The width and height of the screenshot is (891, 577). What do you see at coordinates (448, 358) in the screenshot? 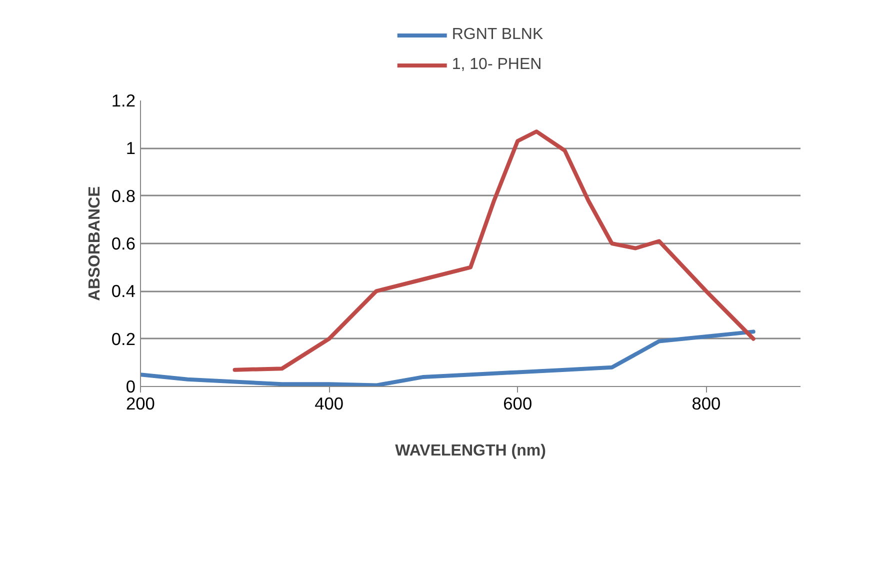
I see `line-series` at bounding box center [448, 358].